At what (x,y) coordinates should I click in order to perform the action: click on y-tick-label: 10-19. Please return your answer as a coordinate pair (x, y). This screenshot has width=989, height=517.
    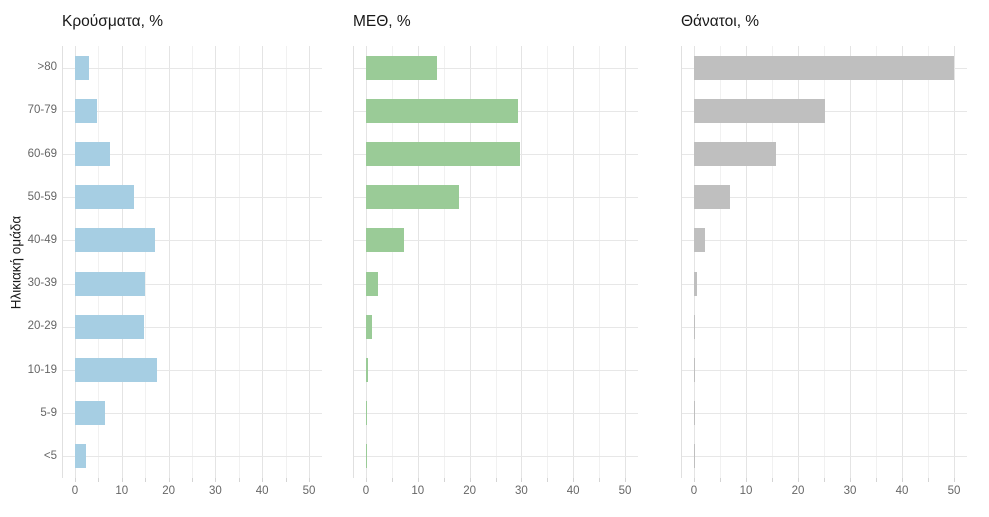
    Looking at the image, I should click on (42, 369).